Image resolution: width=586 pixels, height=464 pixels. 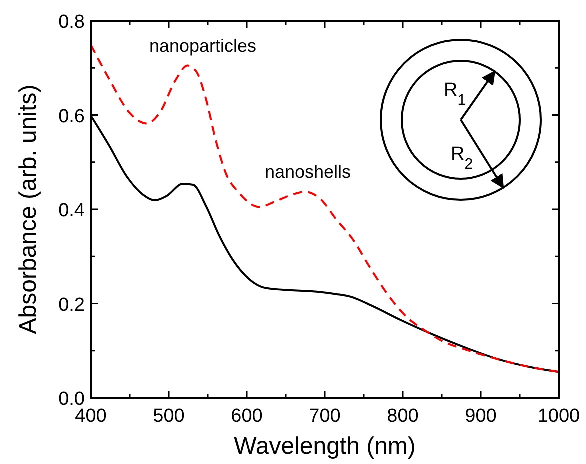 I want to click on y-tick-label: 0.8, so click(x=71, y=22).